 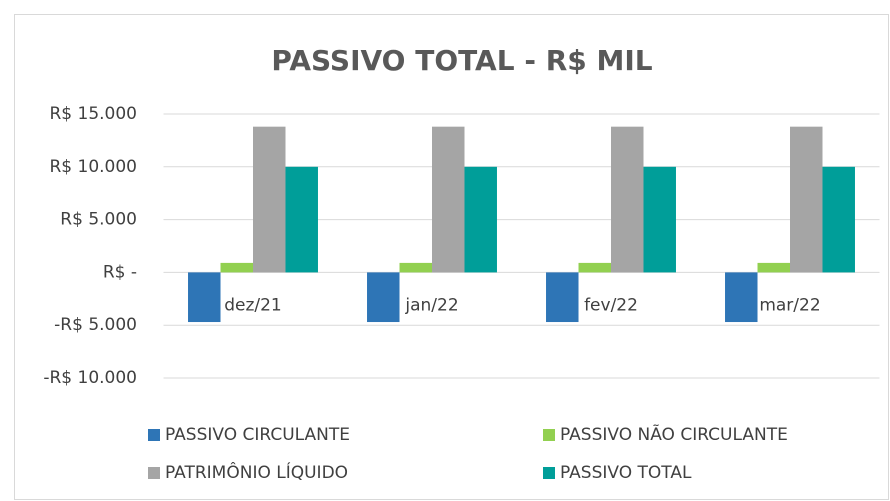 What do you see at coordinates (611, 305) in the screenshot?
I see `x-tick-label: fev/22` at bounding box center [611, 305].